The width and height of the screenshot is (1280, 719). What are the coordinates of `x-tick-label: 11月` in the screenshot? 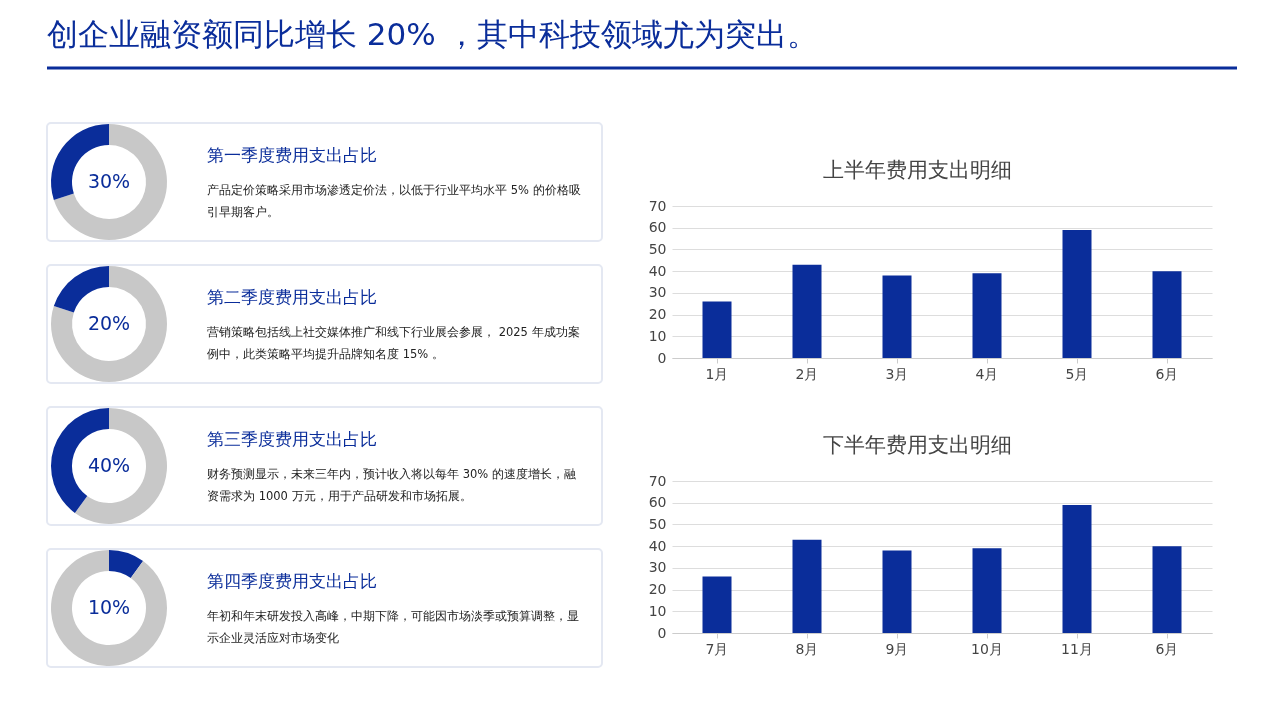 It's located at (1077, 648).